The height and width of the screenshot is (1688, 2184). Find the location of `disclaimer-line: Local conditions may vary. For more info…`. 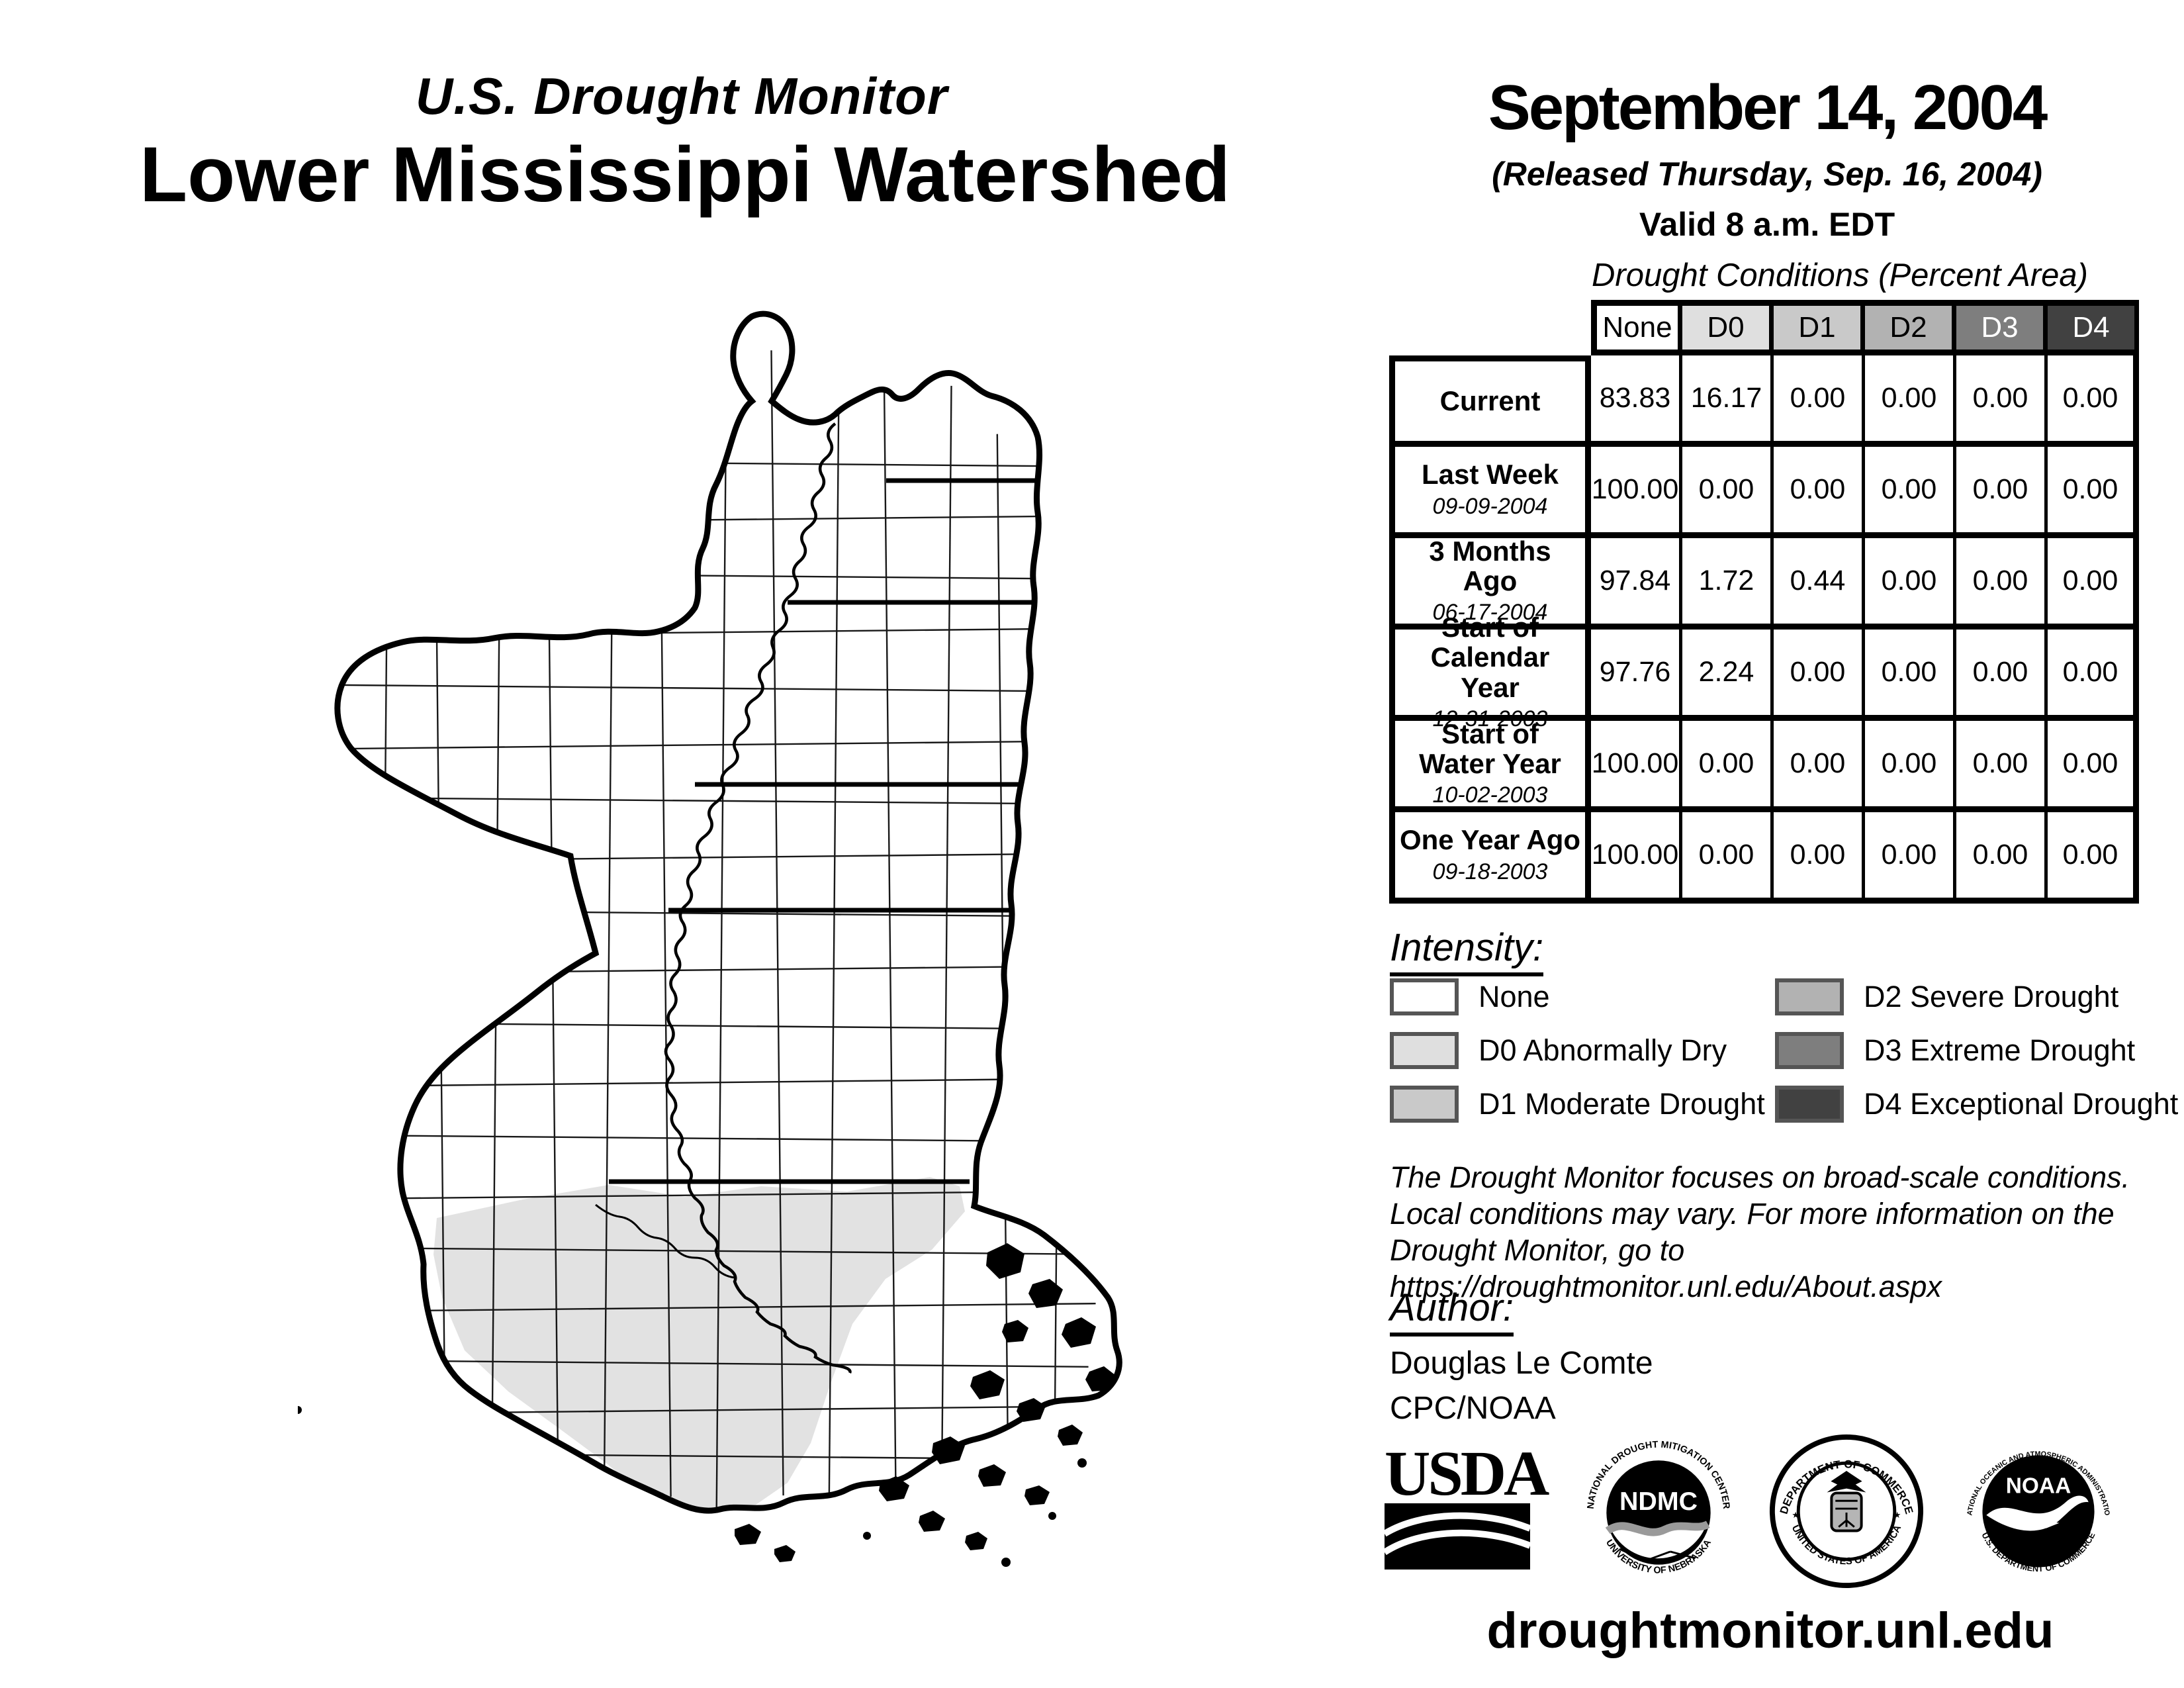

disclaimer-line: Local conditions may vary. For more info… is located at coordinates (1752, 1213).